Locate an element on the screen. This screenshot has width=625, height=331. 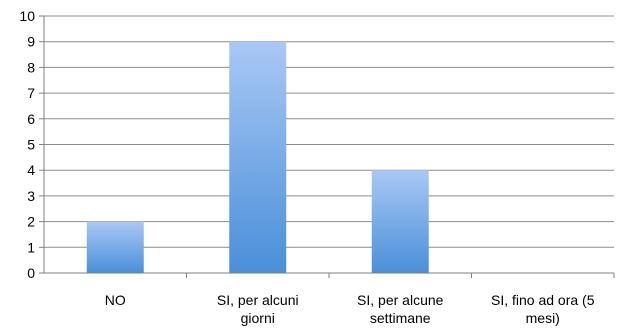
y-axis-tick-labels: 0 1 2 3 4 5 6 7 8 9 10 is located at coordinates (27, 144).